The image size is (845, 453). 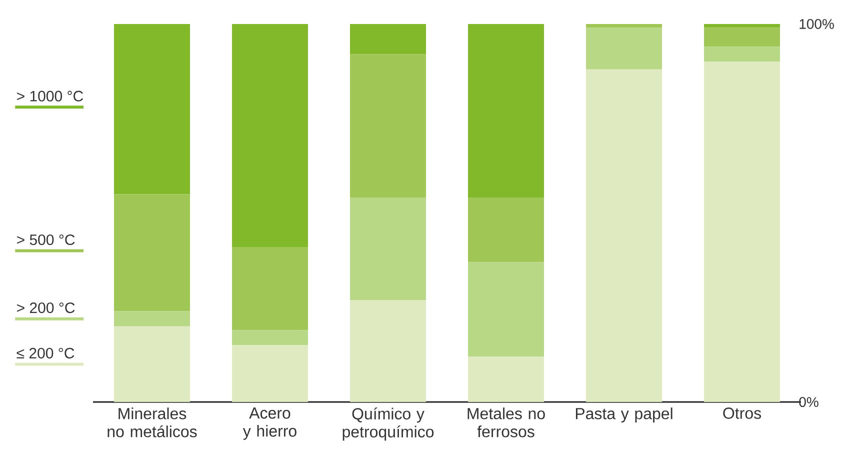 What do you see at coordinates (50, 96) in the screenshot?
I see `text: > 1000 °C` at bounding box center [50, 96].